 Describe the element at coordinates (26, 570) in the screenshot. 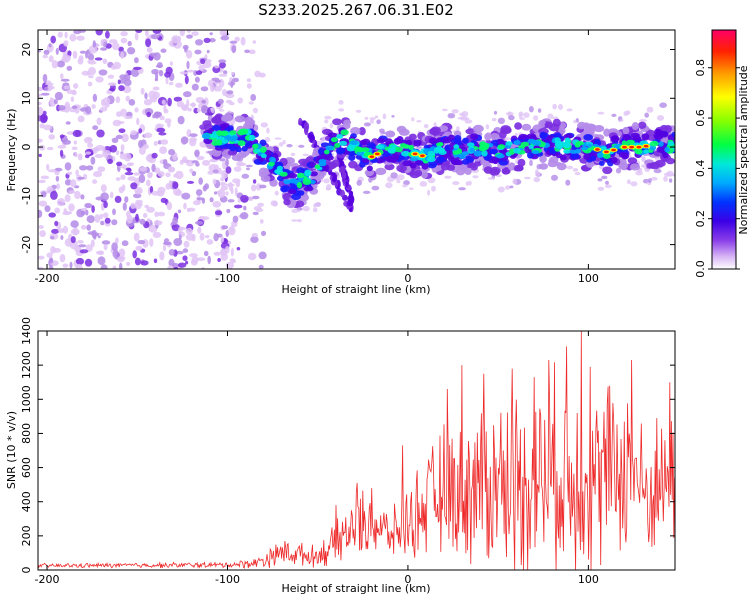

I see `y-tick-label: 0` at that location.